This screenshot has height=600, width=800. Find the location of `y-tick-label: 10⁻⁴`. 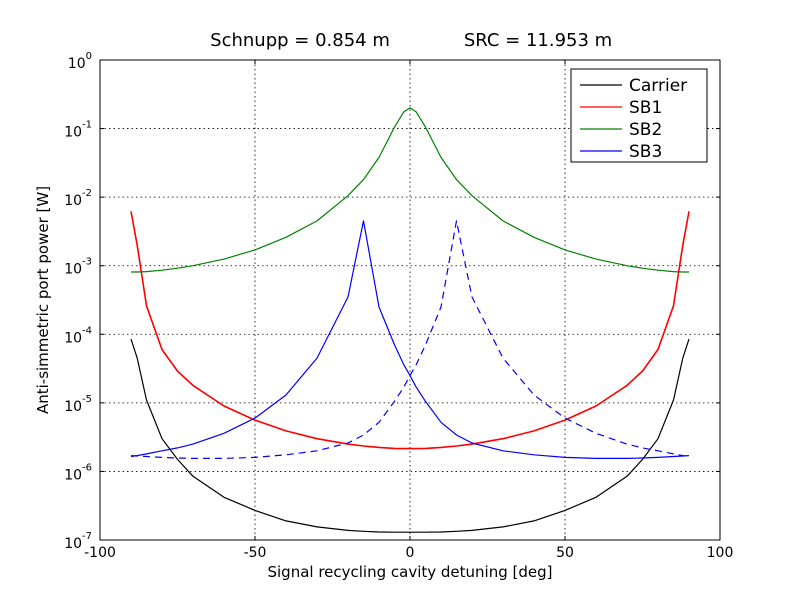

y-tick-label: 10⁻⁴ is located at coordinates (78, 335).